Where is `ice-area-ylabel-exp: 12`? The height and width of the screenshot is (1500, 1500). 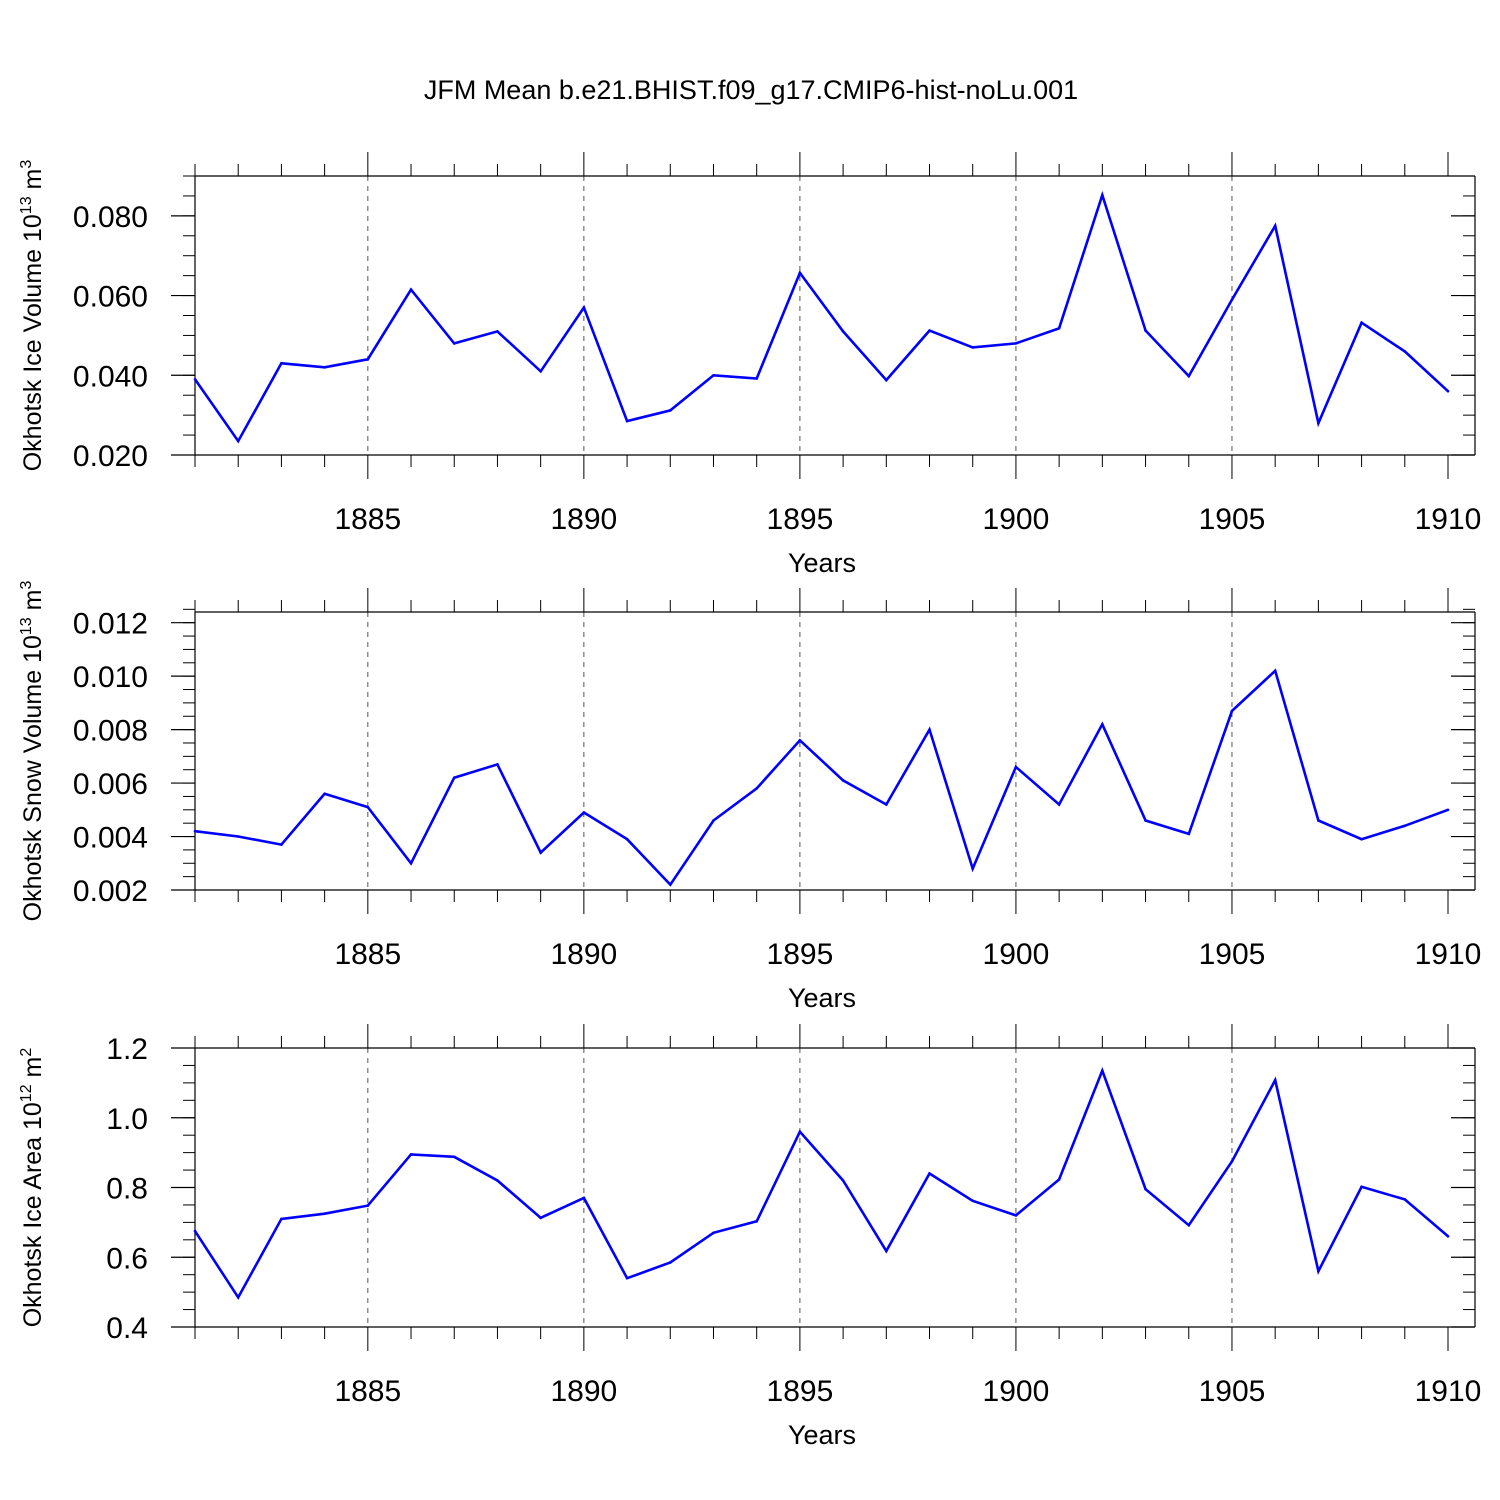
ice-area-ylabel-exp: 12 is located at coordinates (26, 1093).